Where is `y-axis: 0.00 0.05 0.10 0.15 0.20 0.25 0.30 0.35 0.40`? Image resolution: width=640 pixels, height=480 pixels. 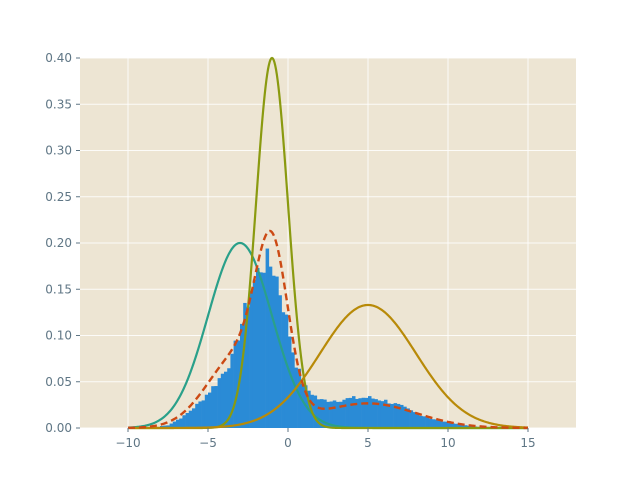
y-axis: 0.00 0.05 0.10 0.15 0.20 0.25 0.30 0.35 0.40 is located at coordinates (62, 243).